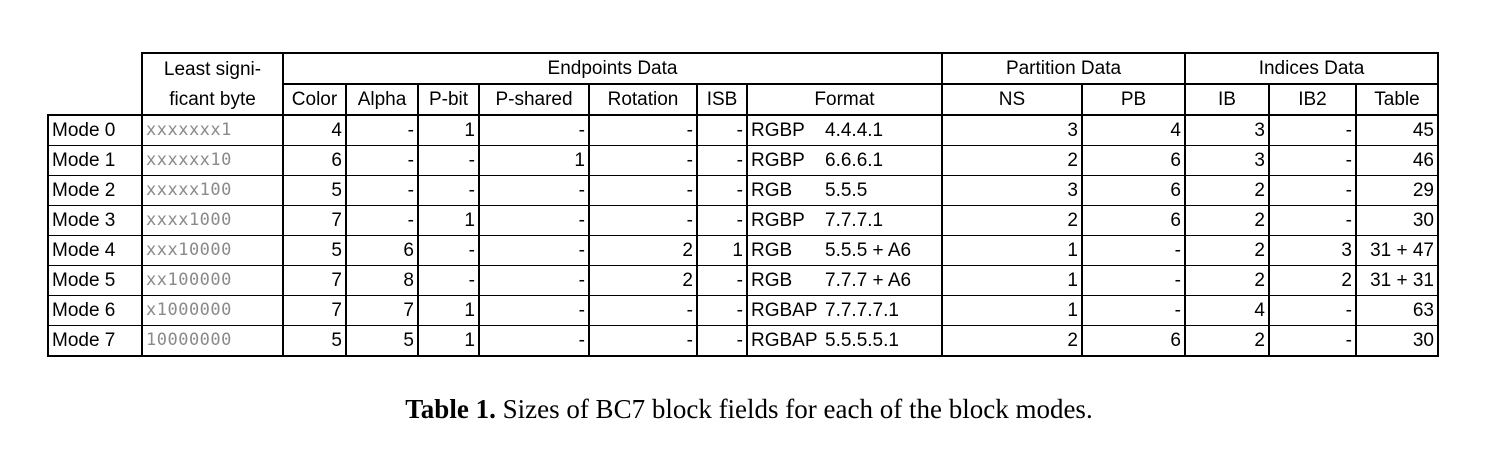 The image size is (1498, 450). Describe the element at coordinates (1313, 250) in the screenshot. I see `ib2-cell: 3` at that location.